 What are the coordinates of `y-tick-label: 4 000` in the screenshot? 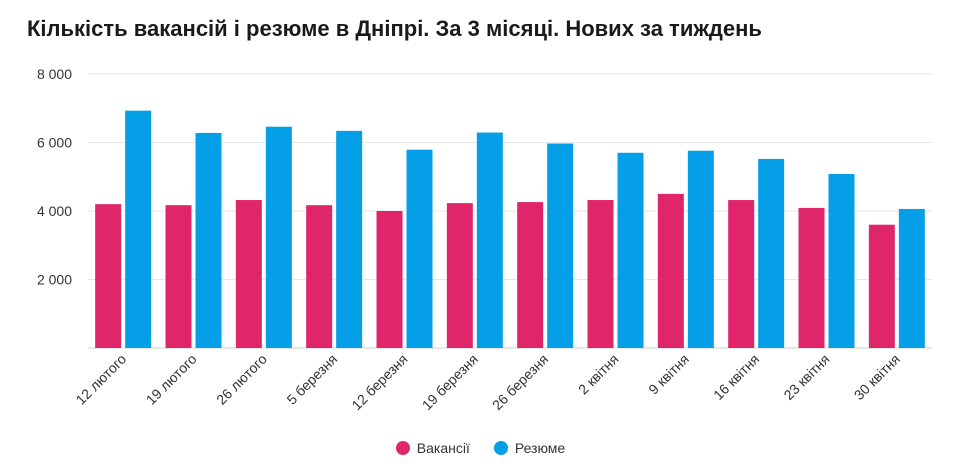 It's located at (54, 211).